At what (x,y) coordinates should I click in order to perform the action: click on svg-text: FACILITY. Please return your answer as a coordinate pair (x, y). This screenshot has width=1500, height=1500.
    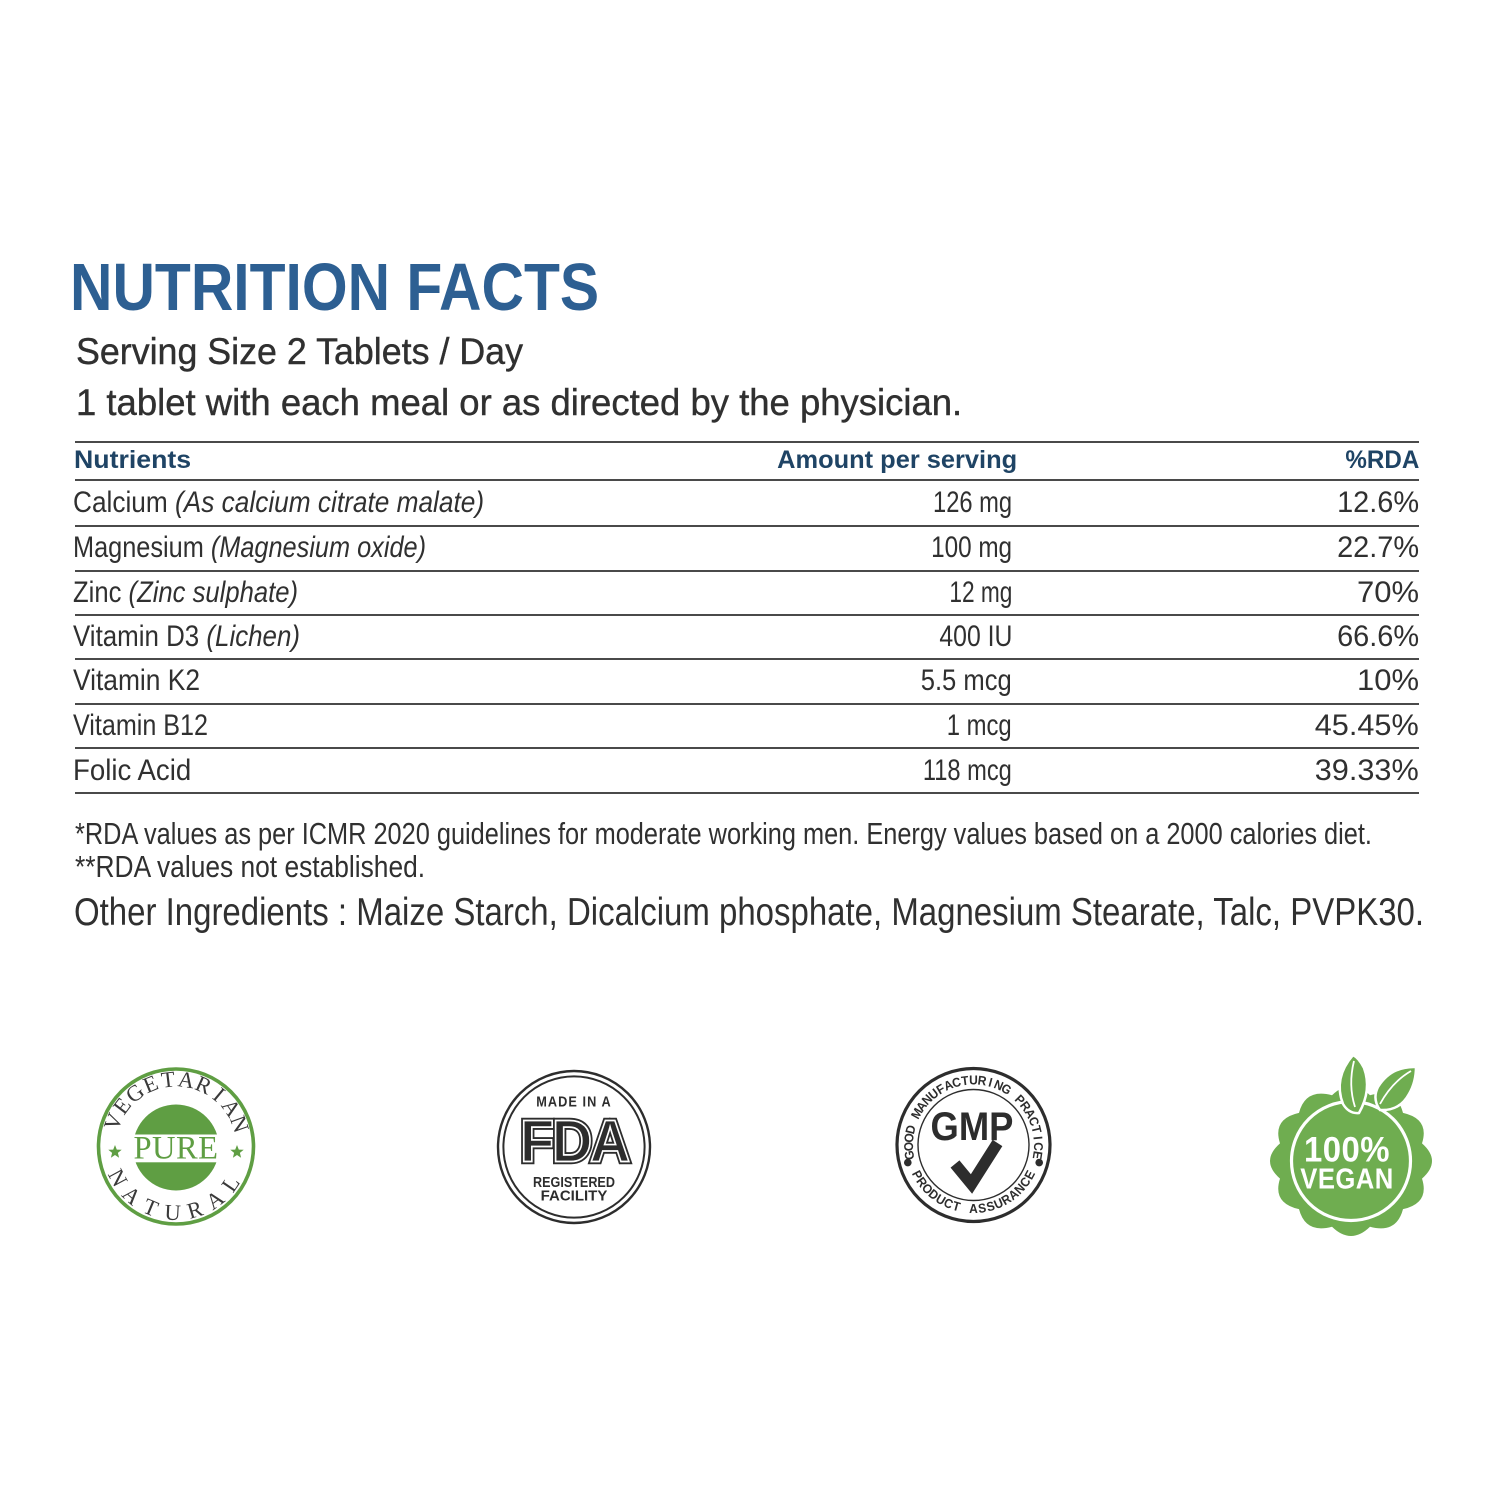
    Looking at the image, I should click on (574, 1196).